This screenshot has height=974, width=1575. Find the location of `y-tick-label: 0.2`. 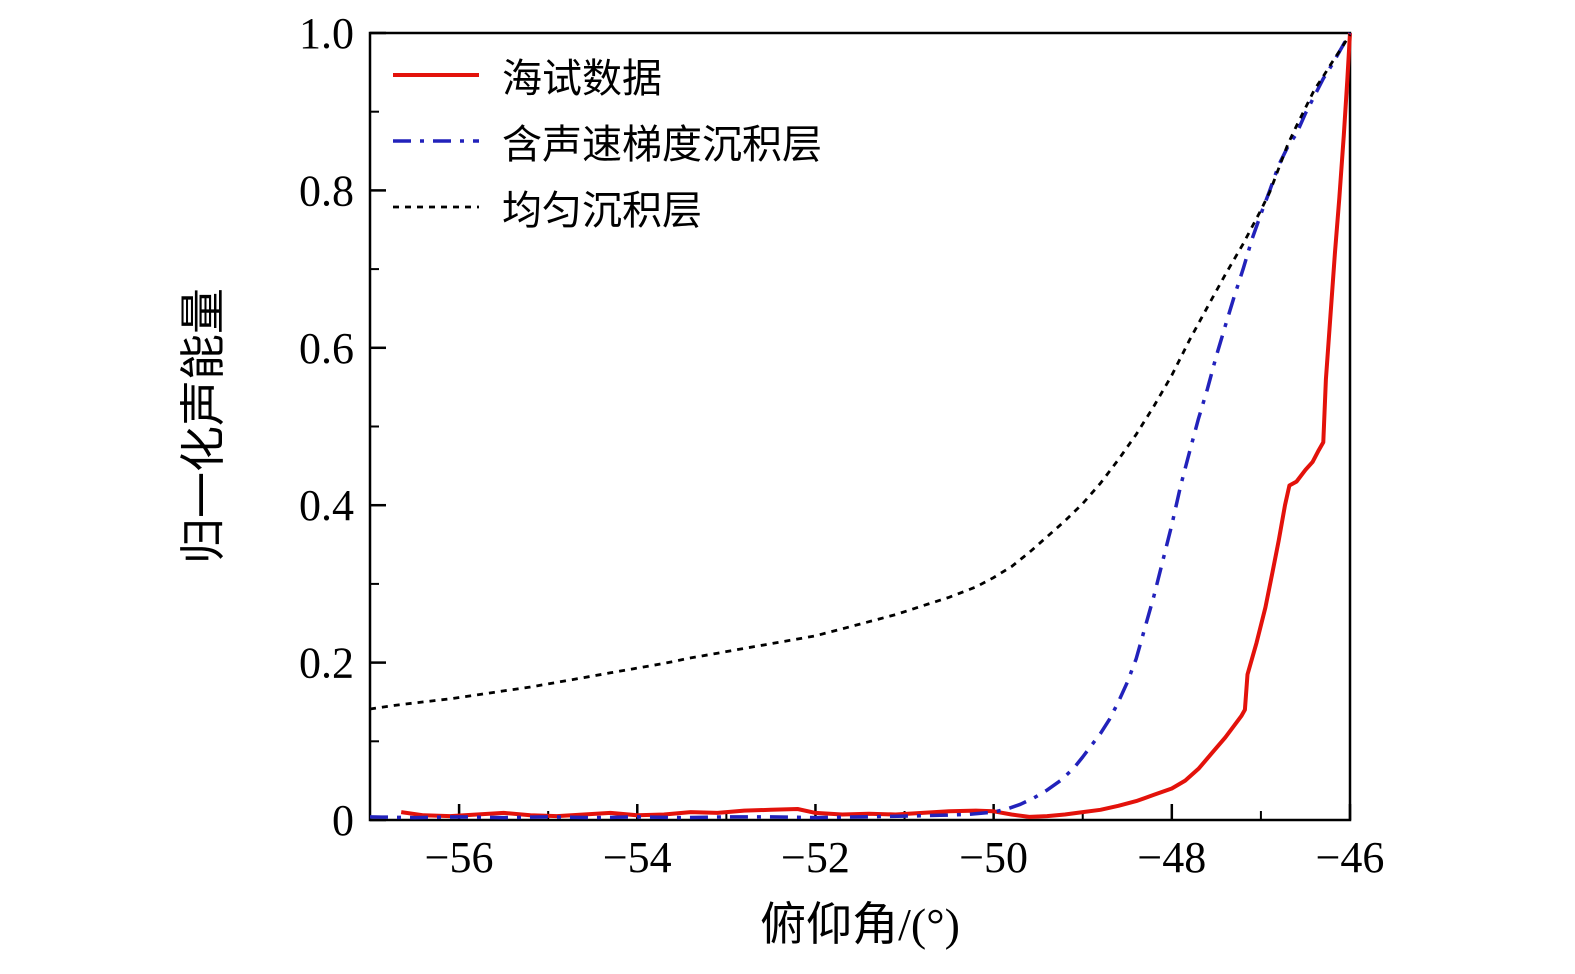

y-tick-label: 0.2 is located at coordinates (326, 663).